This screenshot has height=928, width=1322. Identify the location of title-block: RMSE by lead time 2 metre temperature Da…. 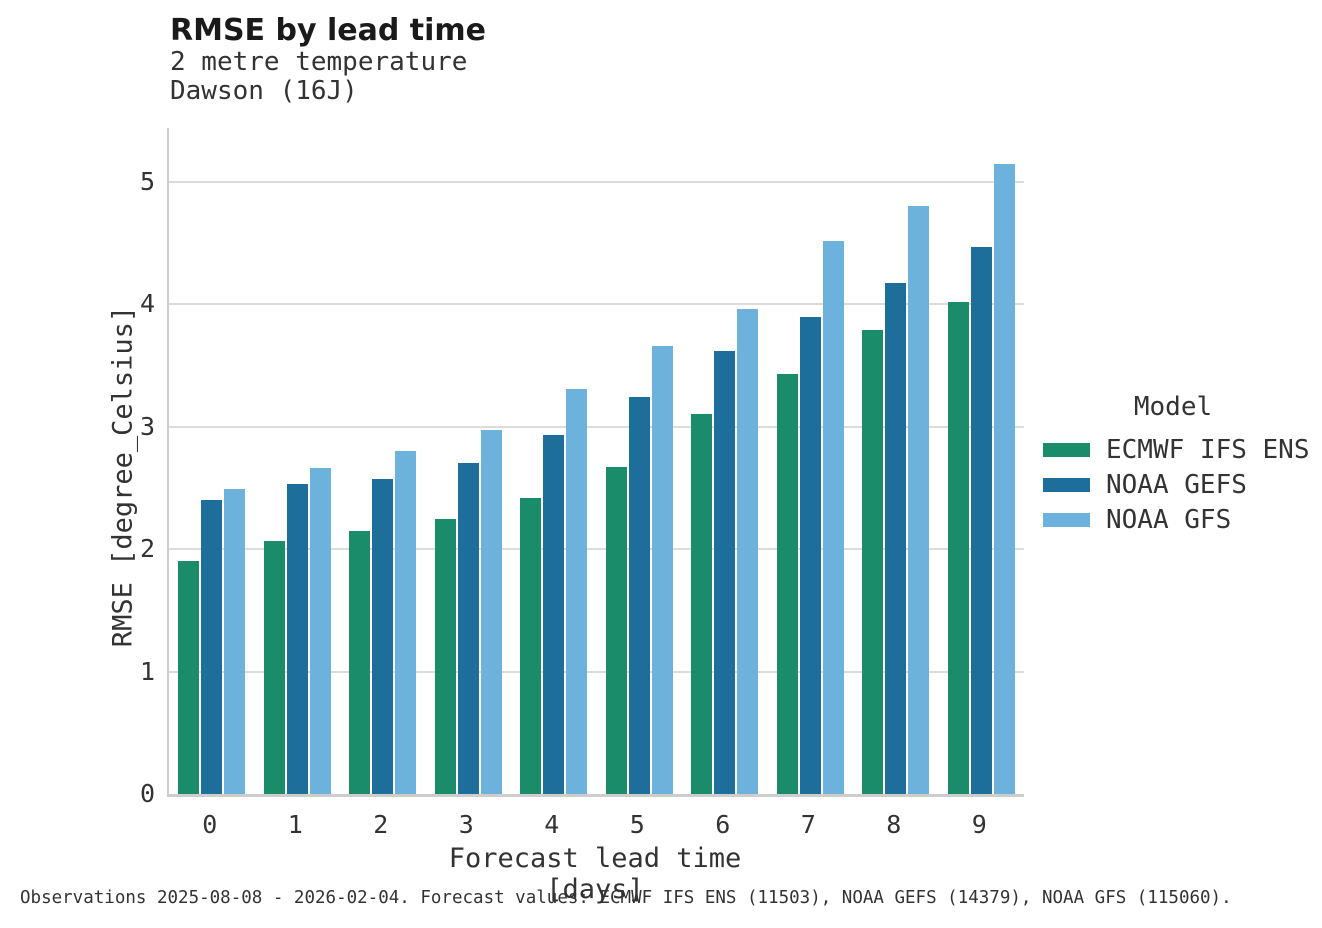
(328, 60).